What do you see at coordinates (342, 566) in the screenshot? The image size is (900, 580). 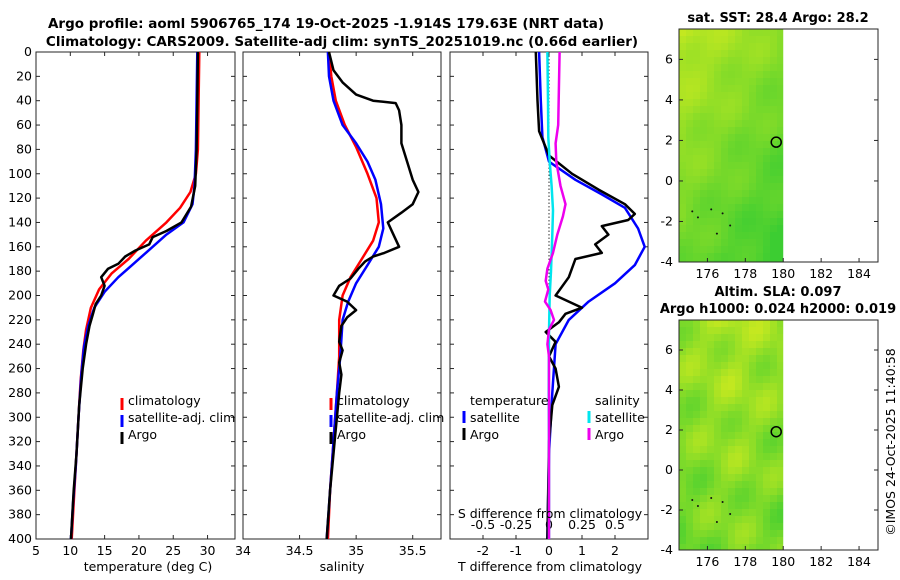 I see `salinity-xlabel: salinity` at bounding box center [342, 566].